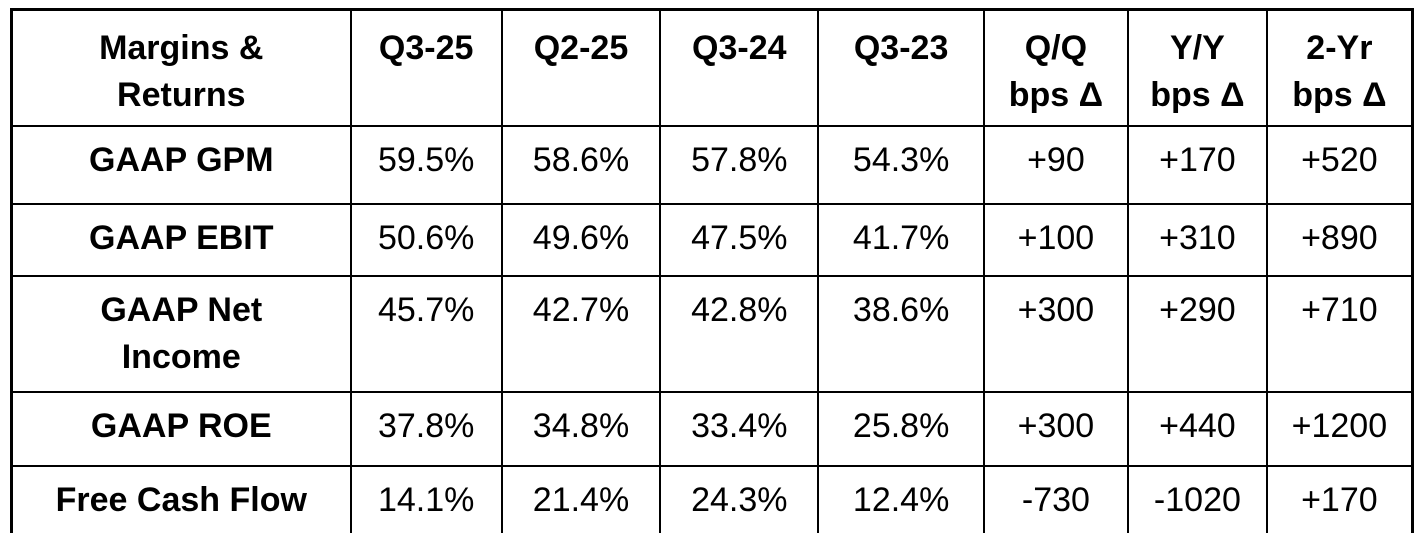 The height and width of the screenshot is (533, 1425). I want to click on data-cell: 59.5%, so click(426, 164).